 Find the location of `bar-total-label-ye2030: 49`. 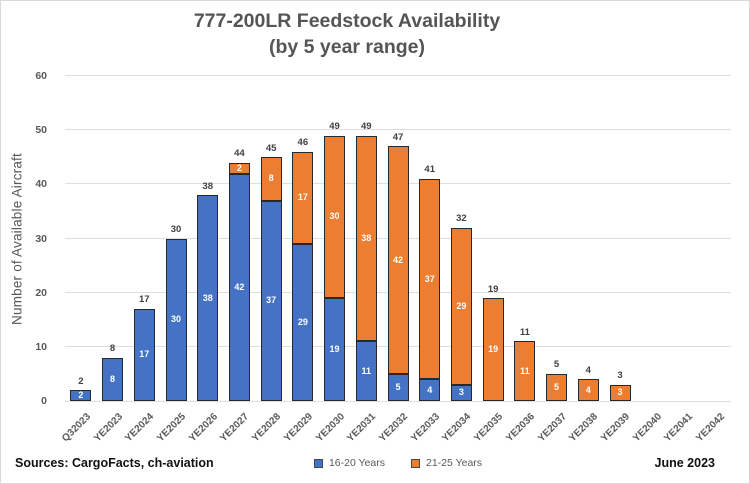

bar-total-label-ye2030: 49 is located at coordinates (334, 127).